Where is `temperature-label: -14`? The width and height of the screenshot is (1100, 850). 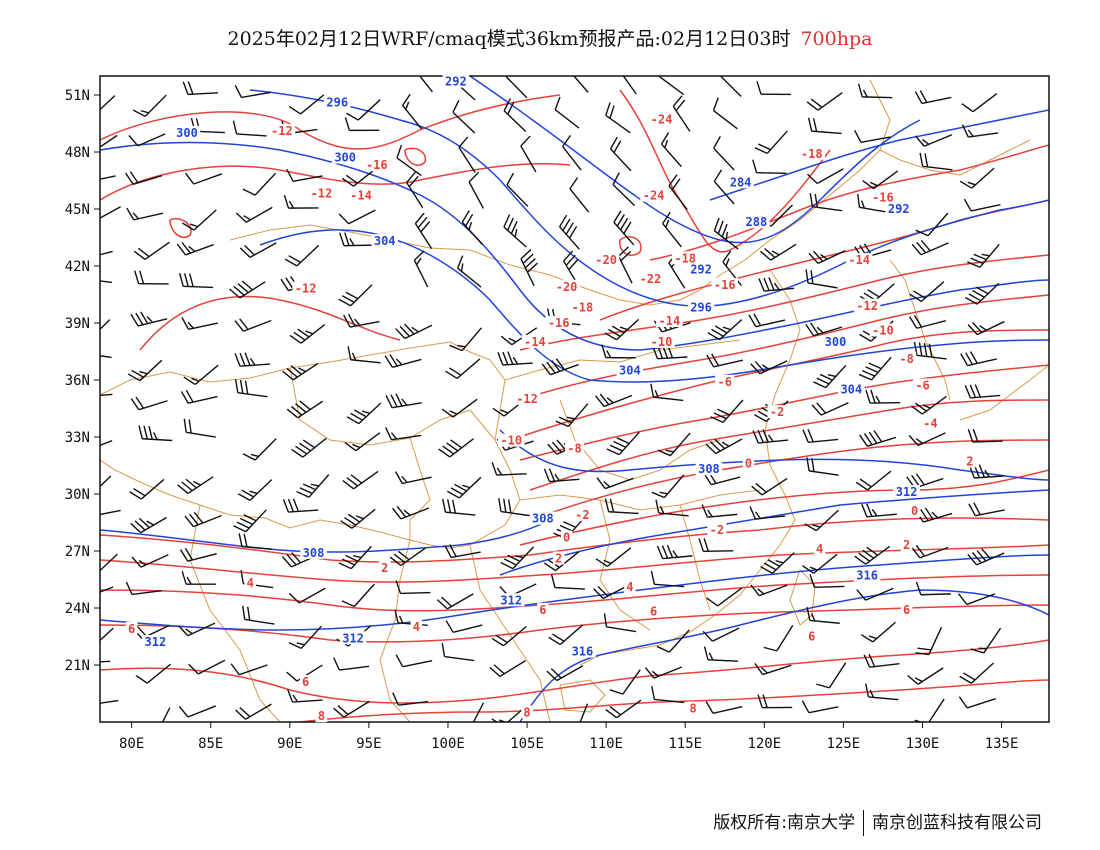 temperature-label: -14 is located at coordinates (361, 196).